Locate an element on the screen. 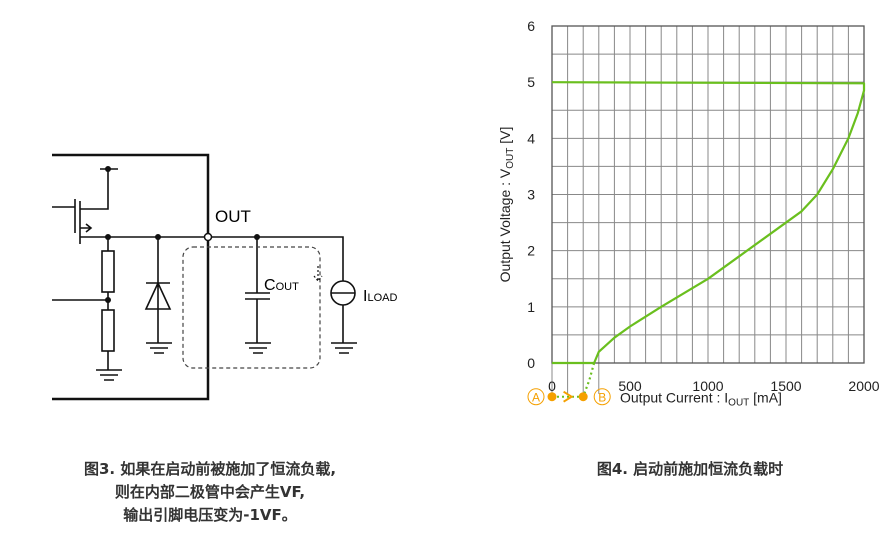 Image resolution: width=894 pixels, height=543 pixels. y-axis-label: Output Voltage : VOUT [V] is located at coordinates (506, 205).